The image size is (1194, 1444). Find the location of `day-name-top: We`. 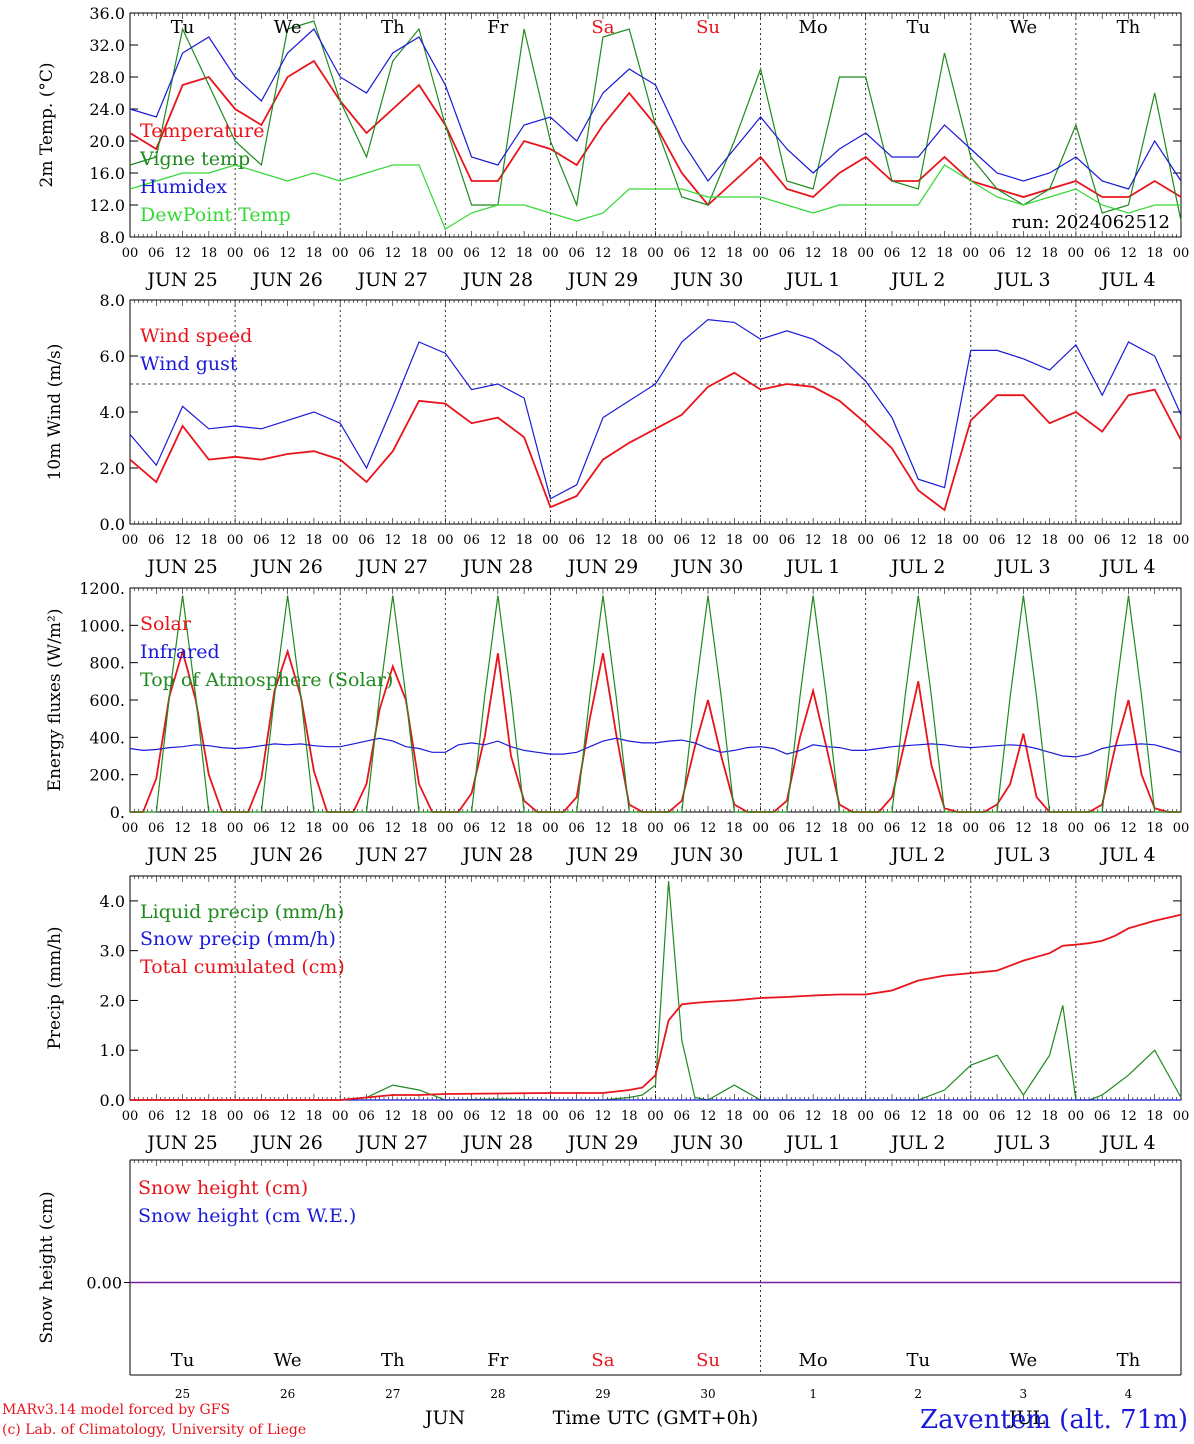

day-name-top: We is located at coordinates (288, 27).